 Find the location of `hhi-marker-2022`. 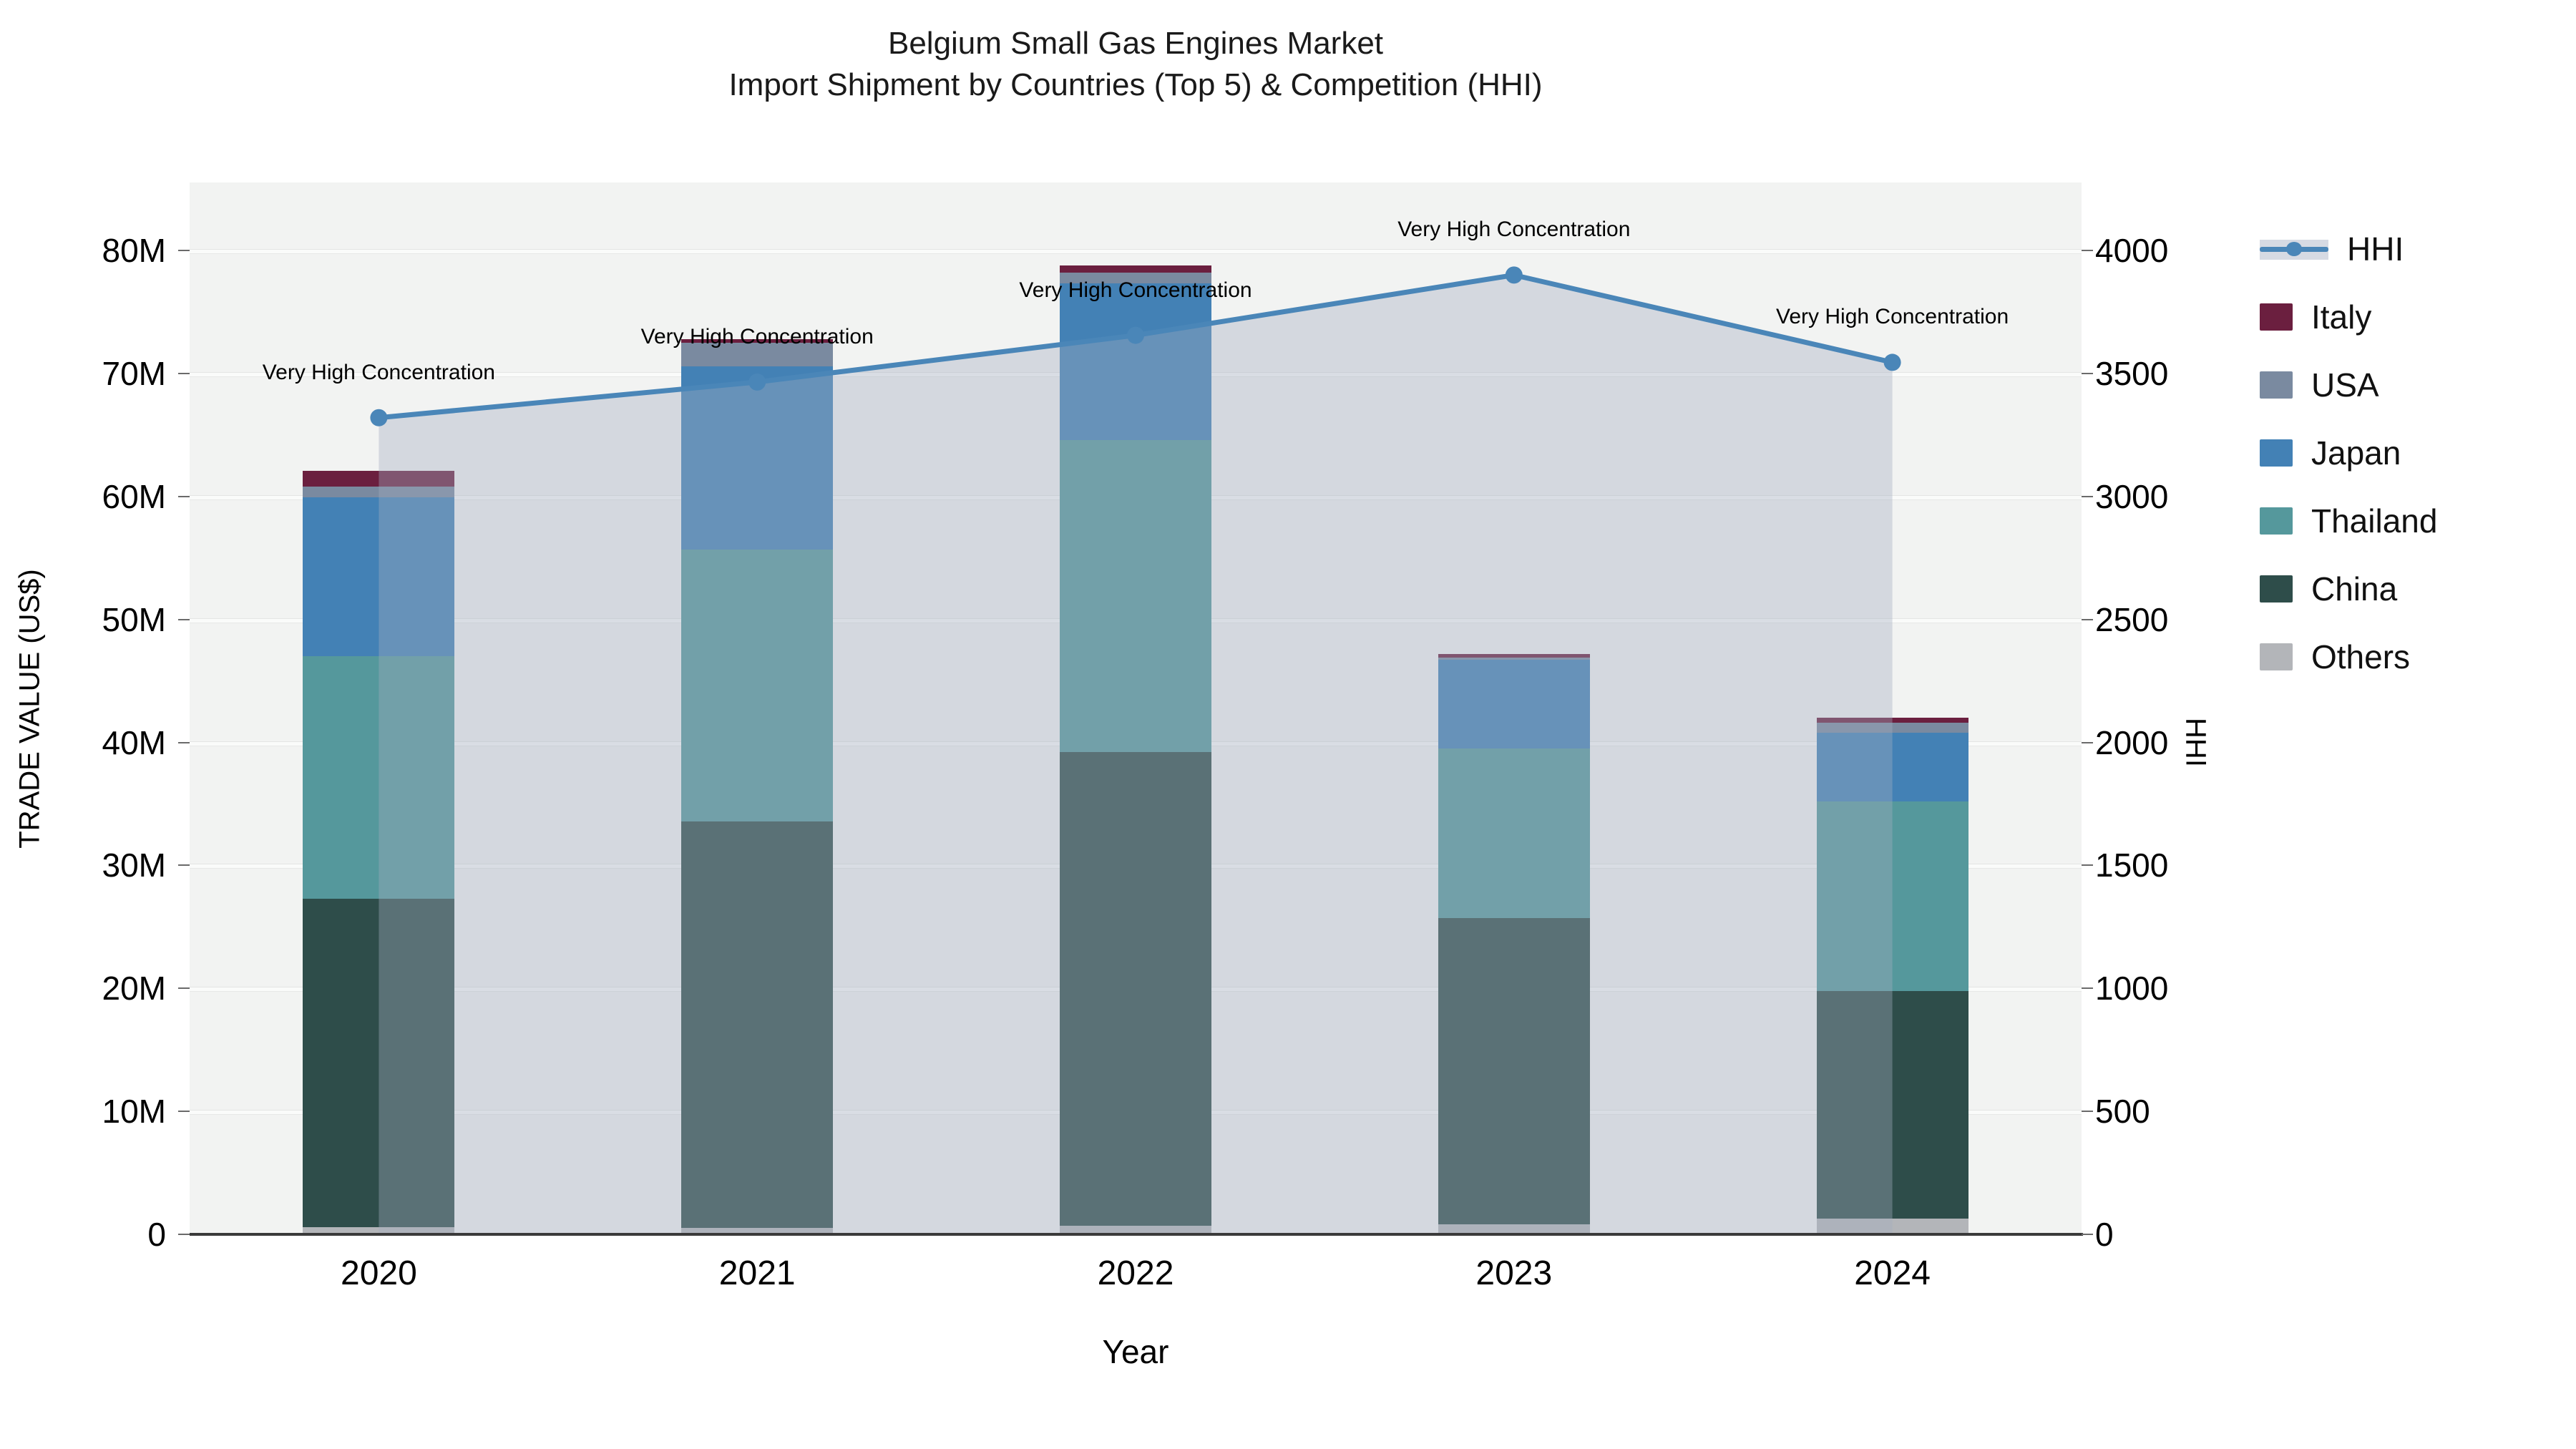

hhi-marker-2022 is located at coordinates (1135, 335).